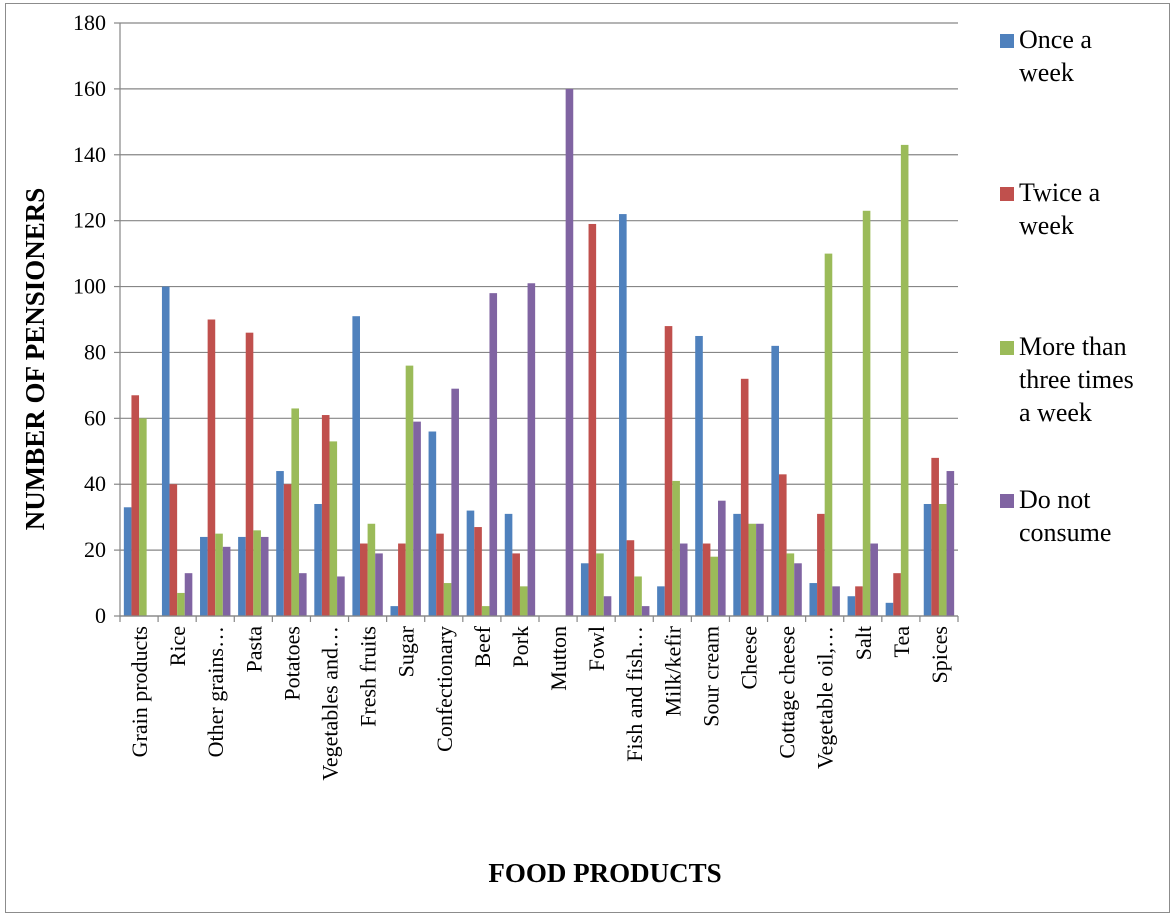 This screenshot has width=1176, height=917. Describe the element at coordinates (1076, 379) in the screenshot. I see `legend-label: three times` at that location.